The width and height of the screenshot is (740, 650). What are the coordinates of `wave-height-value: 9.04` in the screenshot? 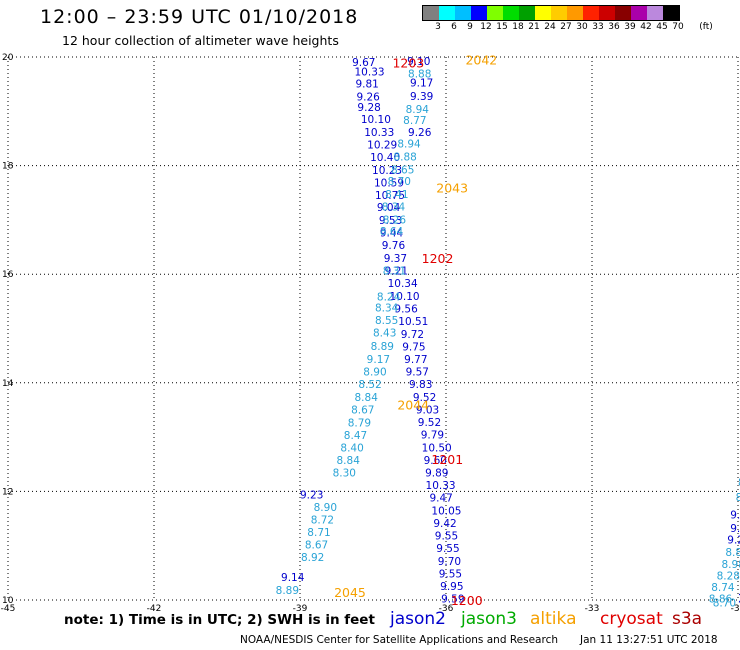 It's located at (389, 208).